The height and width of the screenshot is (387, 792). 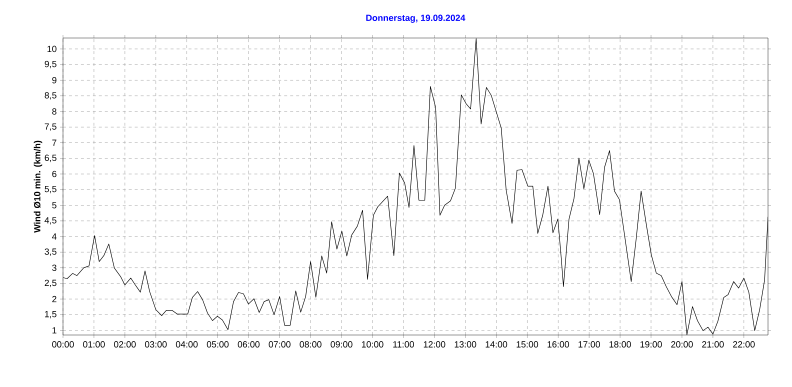 What do you see at coordinates (416, 18) in the screenshot?
I see `chart-title: Donnerstag, 19.09.2024` at bounding box center [416, 18].